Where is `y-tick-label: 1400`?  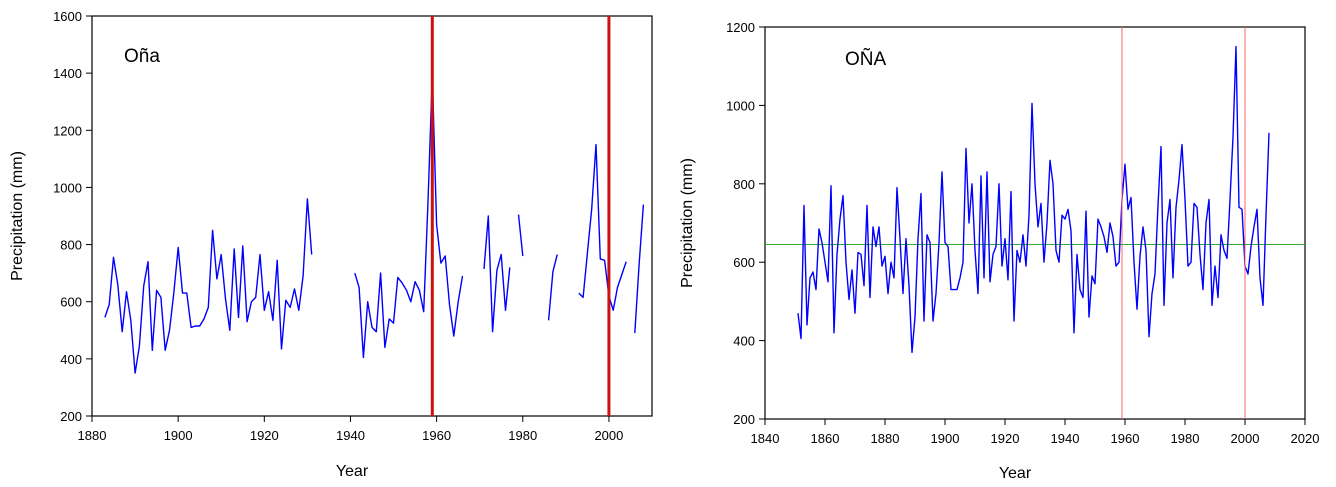
y-tick-label: 1400 is located at coordinates (67, 73).